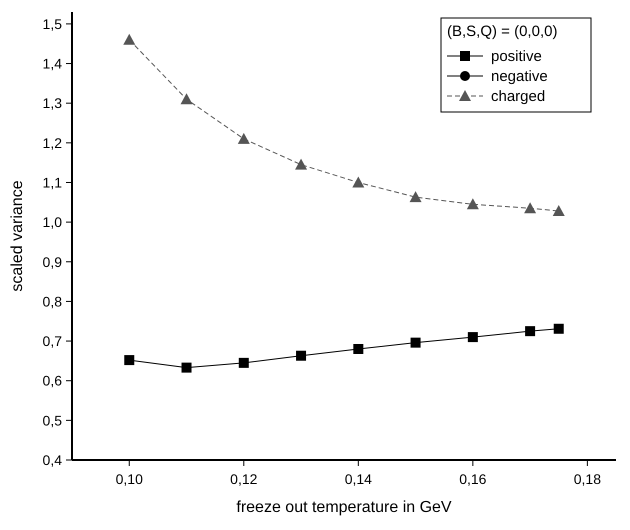  I want to click on y-tick-label: 0,4, so click(52, 460).